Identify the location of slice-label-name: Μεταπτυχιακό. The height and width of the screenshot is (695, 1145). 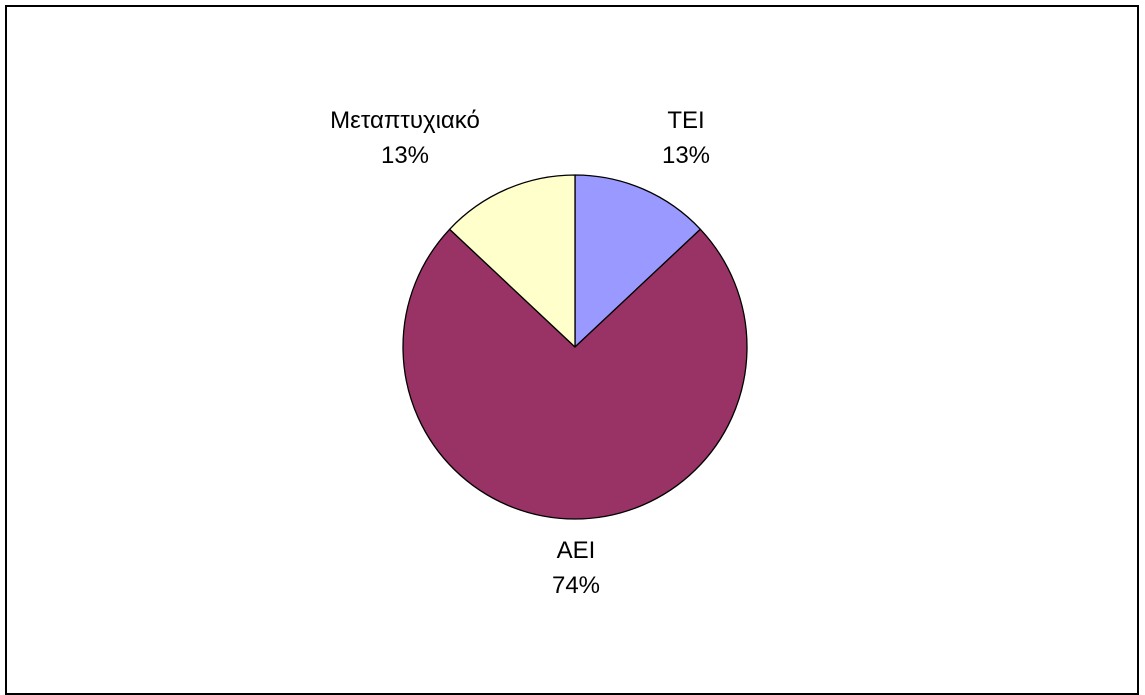
(405, 120).